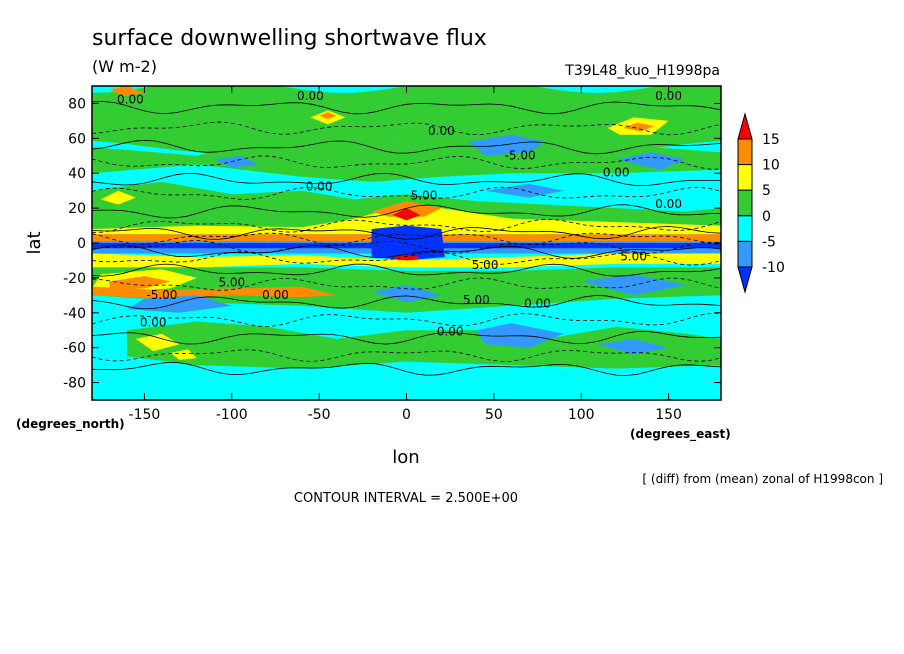  Describe the element at coordinates (214, 292) in the screenshot. I see `field-south-orange-strip` at that location.